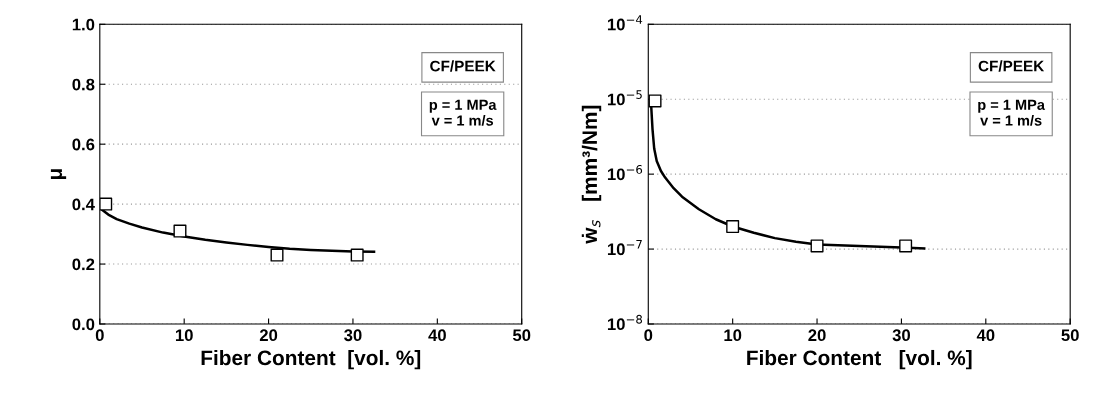  Describe the element at coordinates (625, 173) in the screenshot. I see `y-tick-label: 10$^{−6}$` at that location.